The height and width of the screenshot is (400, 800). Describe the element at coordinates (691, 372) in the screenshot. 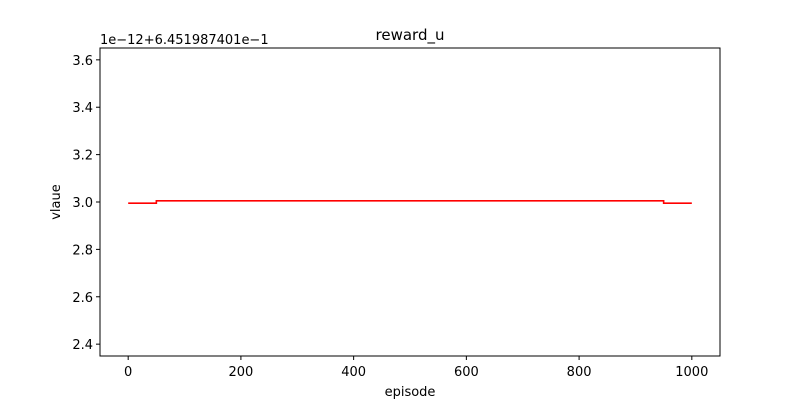

I see `x-tick-label: 1000` at that location.